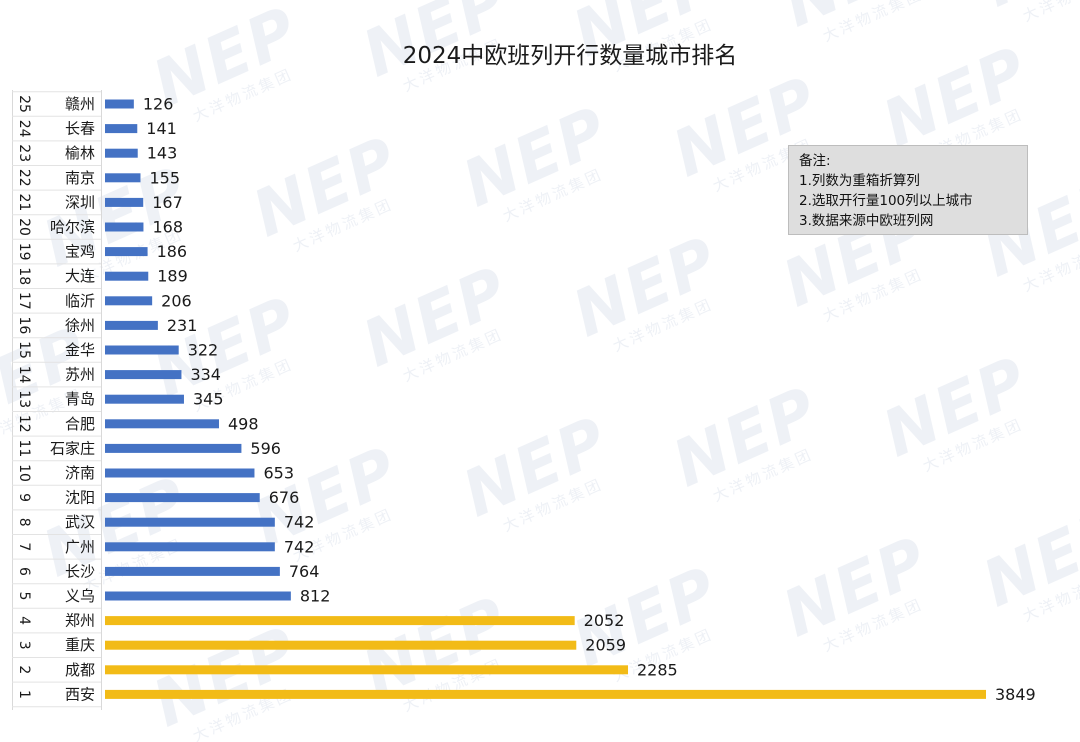 The height and width of the screenshot is (742, 1080). I want to click on city-label: 临沂, so click(80, 301).